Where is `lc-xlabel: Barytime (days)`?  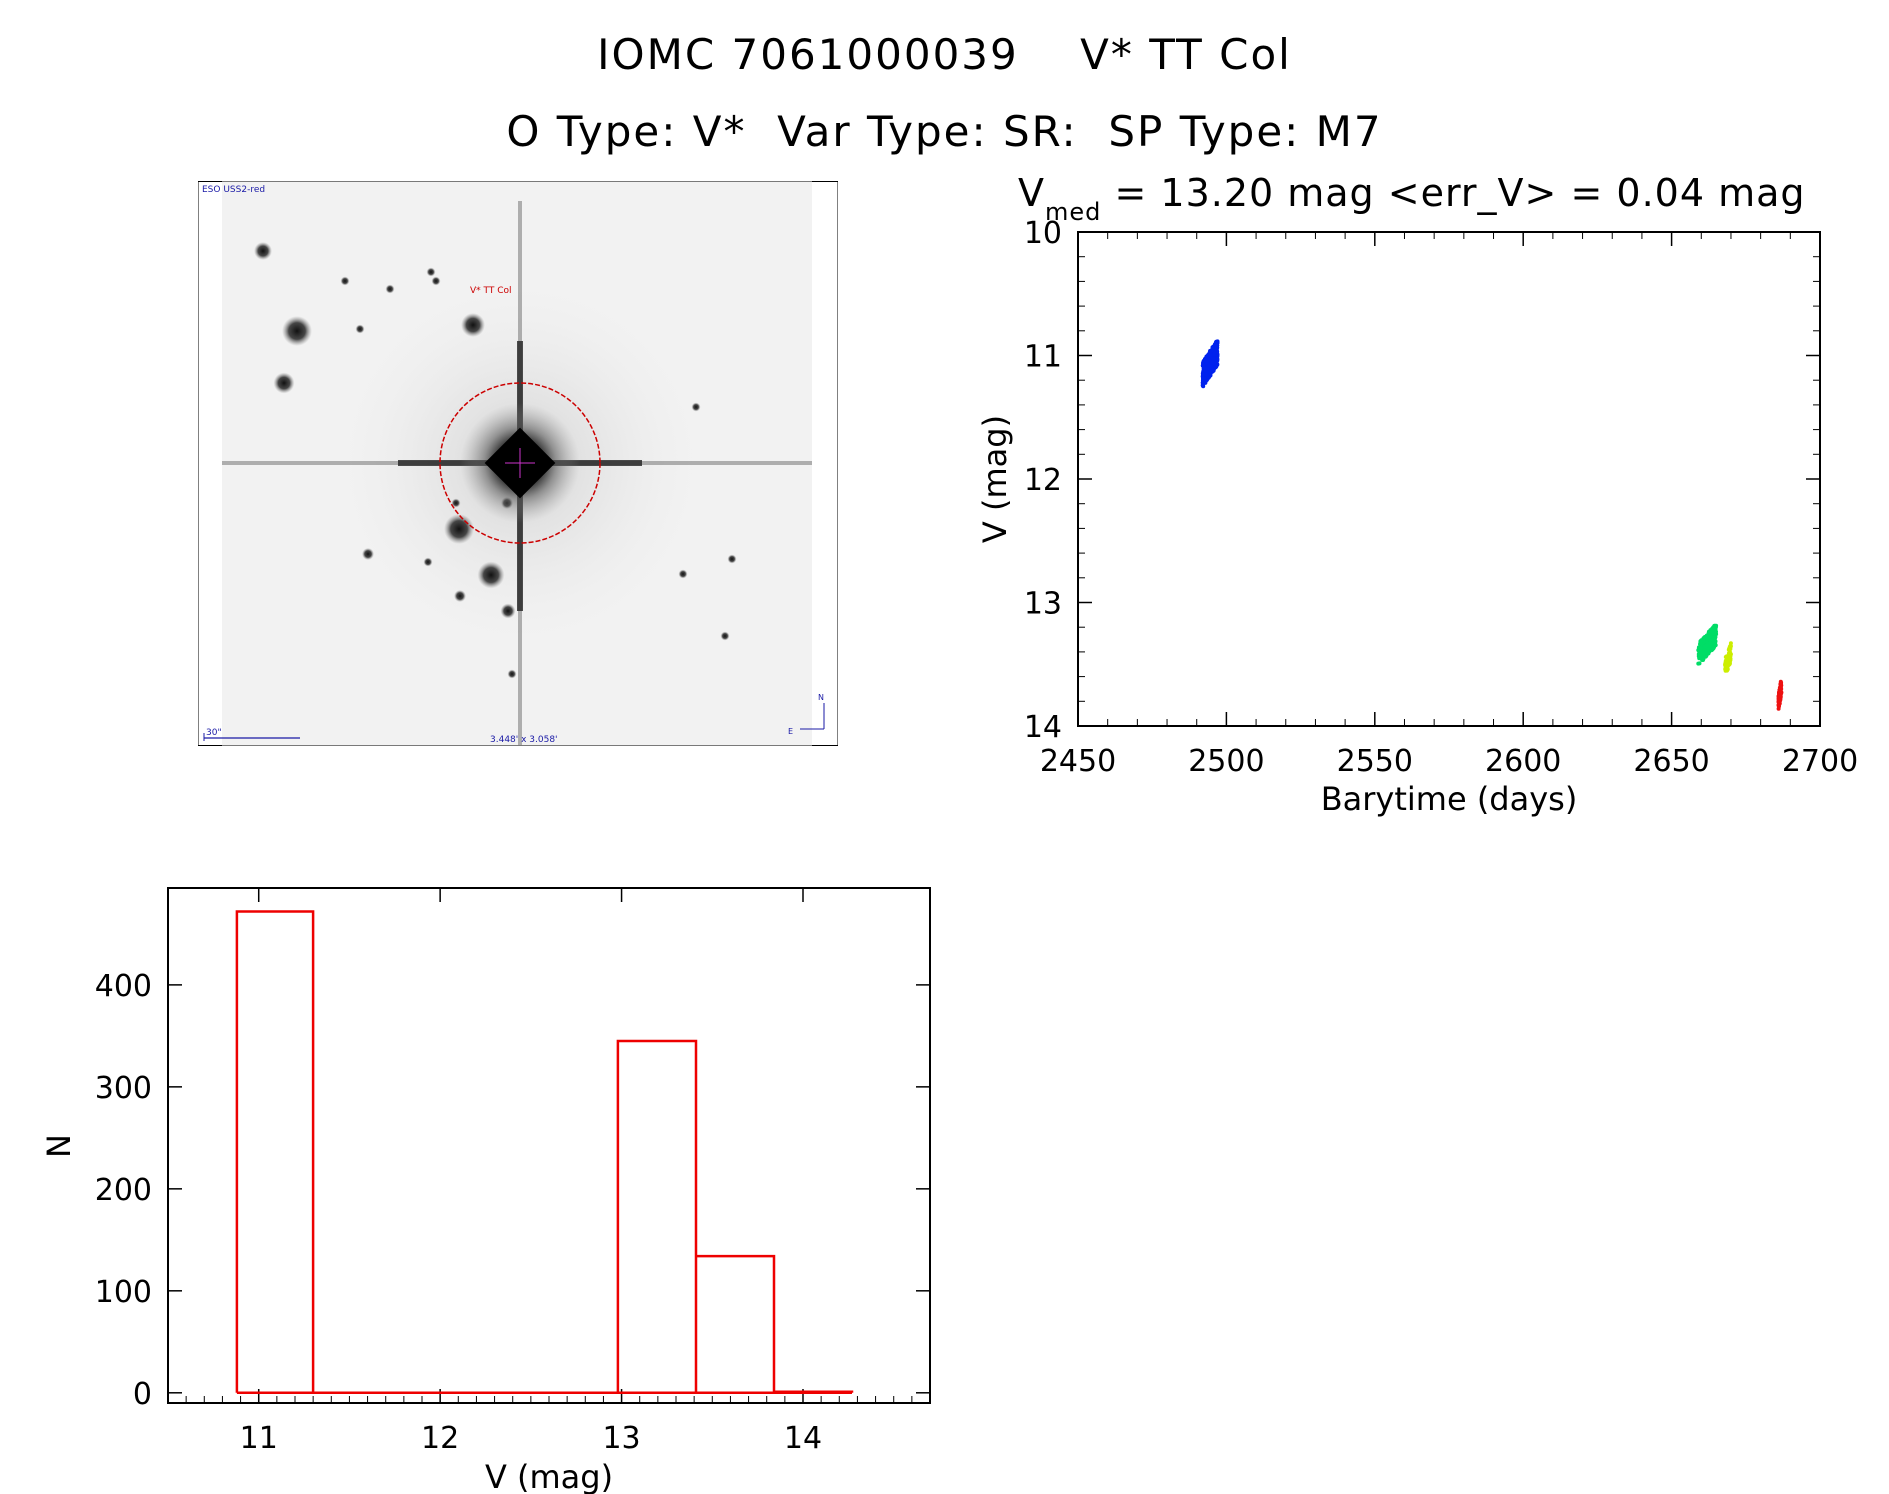 lc-xlabel: Barytime (days) is located at coordinates (1449, 799).